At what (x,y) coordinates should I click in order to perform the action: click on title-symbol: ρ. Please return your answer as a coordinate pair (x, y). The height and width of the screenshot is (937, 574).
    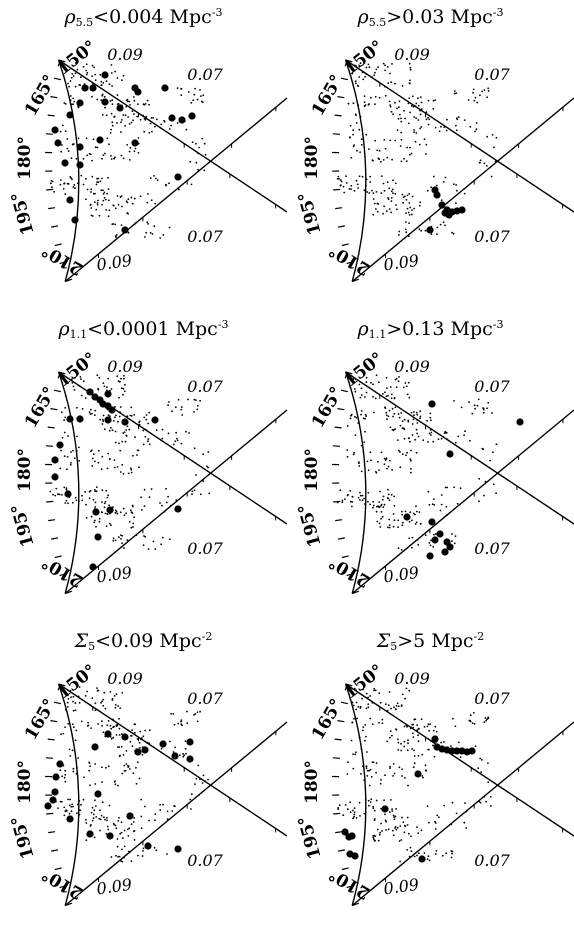
    Looking at the image, I should click on (363, 329).